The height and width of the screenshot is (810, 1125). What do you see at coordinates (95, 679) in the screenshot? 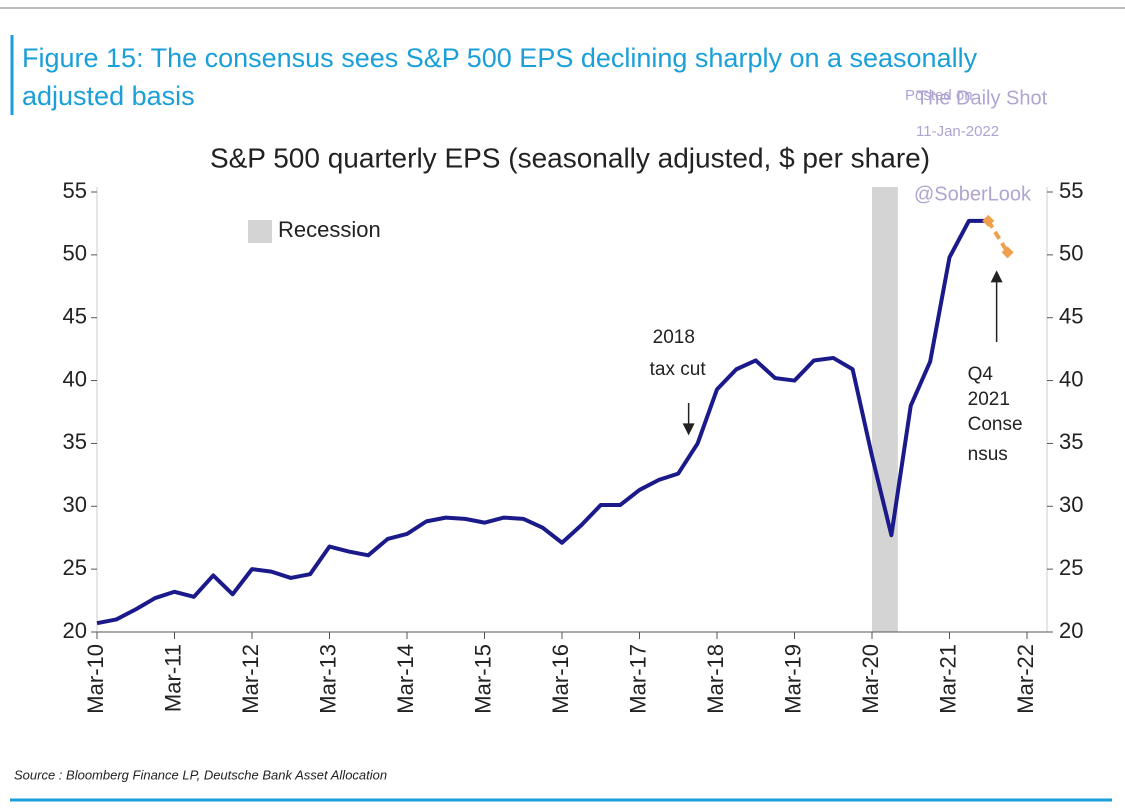
I see `x-tick-label: Mar-10` at bounding box center [95, 679].